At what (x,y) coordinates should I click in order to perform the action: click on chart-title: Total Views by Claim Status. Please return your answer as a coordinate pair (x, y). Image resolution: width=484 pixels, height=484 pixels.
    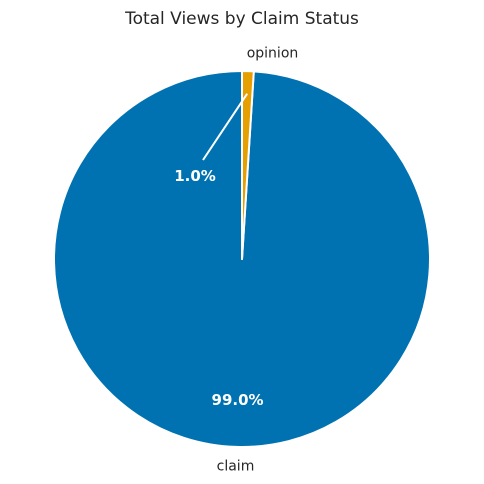
    Looking at the image, I should click on (241, 19).